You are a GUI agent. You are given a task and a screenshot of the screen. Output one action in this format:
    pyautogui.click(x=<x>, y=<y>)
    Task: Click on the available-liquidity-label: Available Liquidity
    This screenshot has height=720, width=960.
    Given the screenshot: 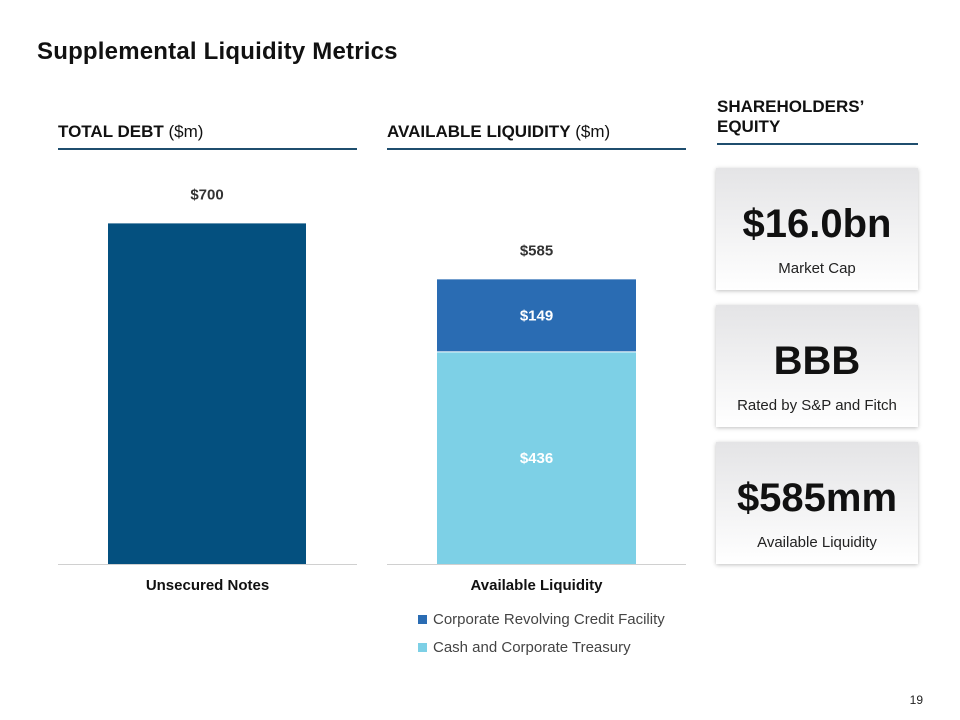 What is the action you would take?
    pyautogui.click(x=817, y=542)
    